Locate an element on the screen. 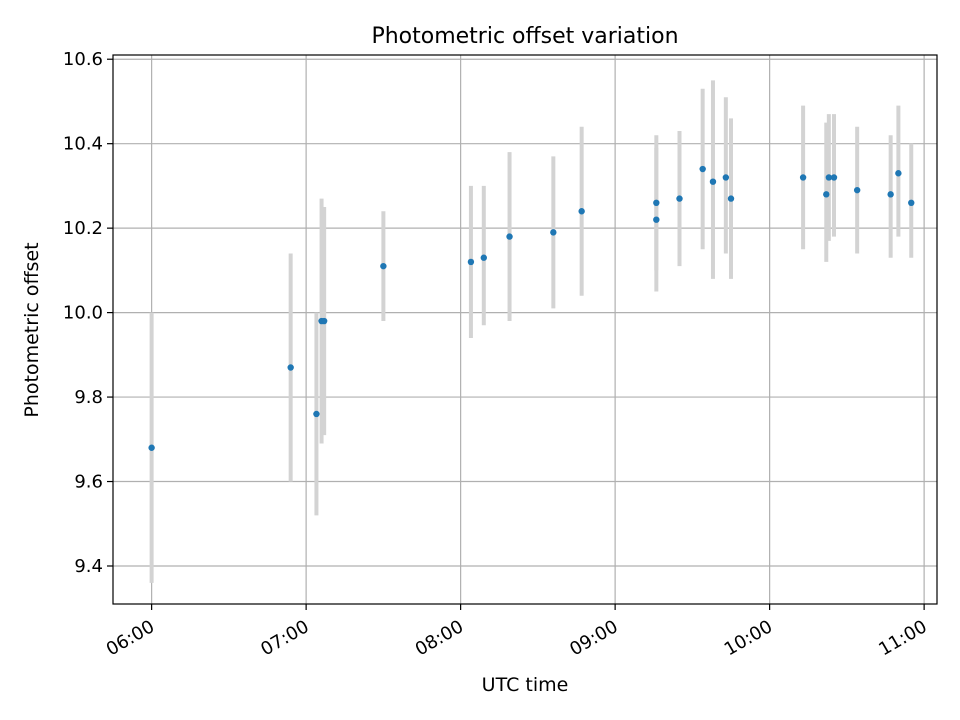 The image size is (960, 720). y-axis-ticks: 9.4 9.6 9.8 10.0 10.2 10.4 10.6 is located at coordinates (88, 313).